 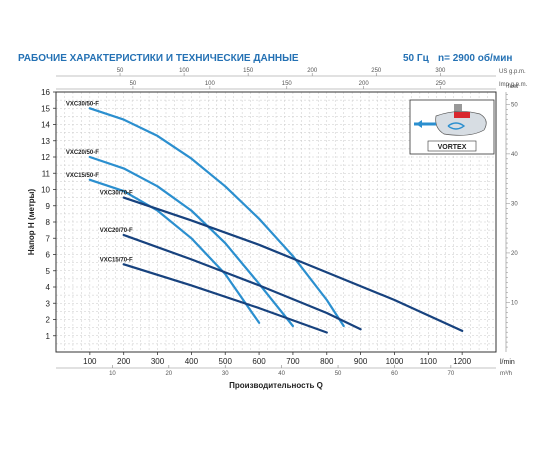 What do you see at coordinates (327, 361) in the screenshot?
I see `x-tick-label: 800` at bounding box center [327, 361].